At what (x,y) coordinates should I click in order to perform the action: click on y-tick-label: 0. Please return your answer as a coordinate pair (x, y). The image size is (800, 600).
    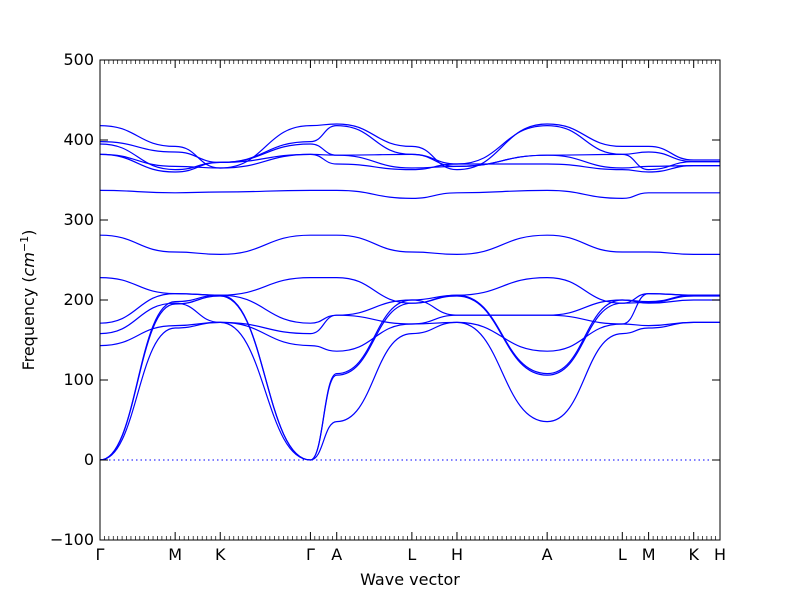
    Looking at the image, I should click on (89, 459).